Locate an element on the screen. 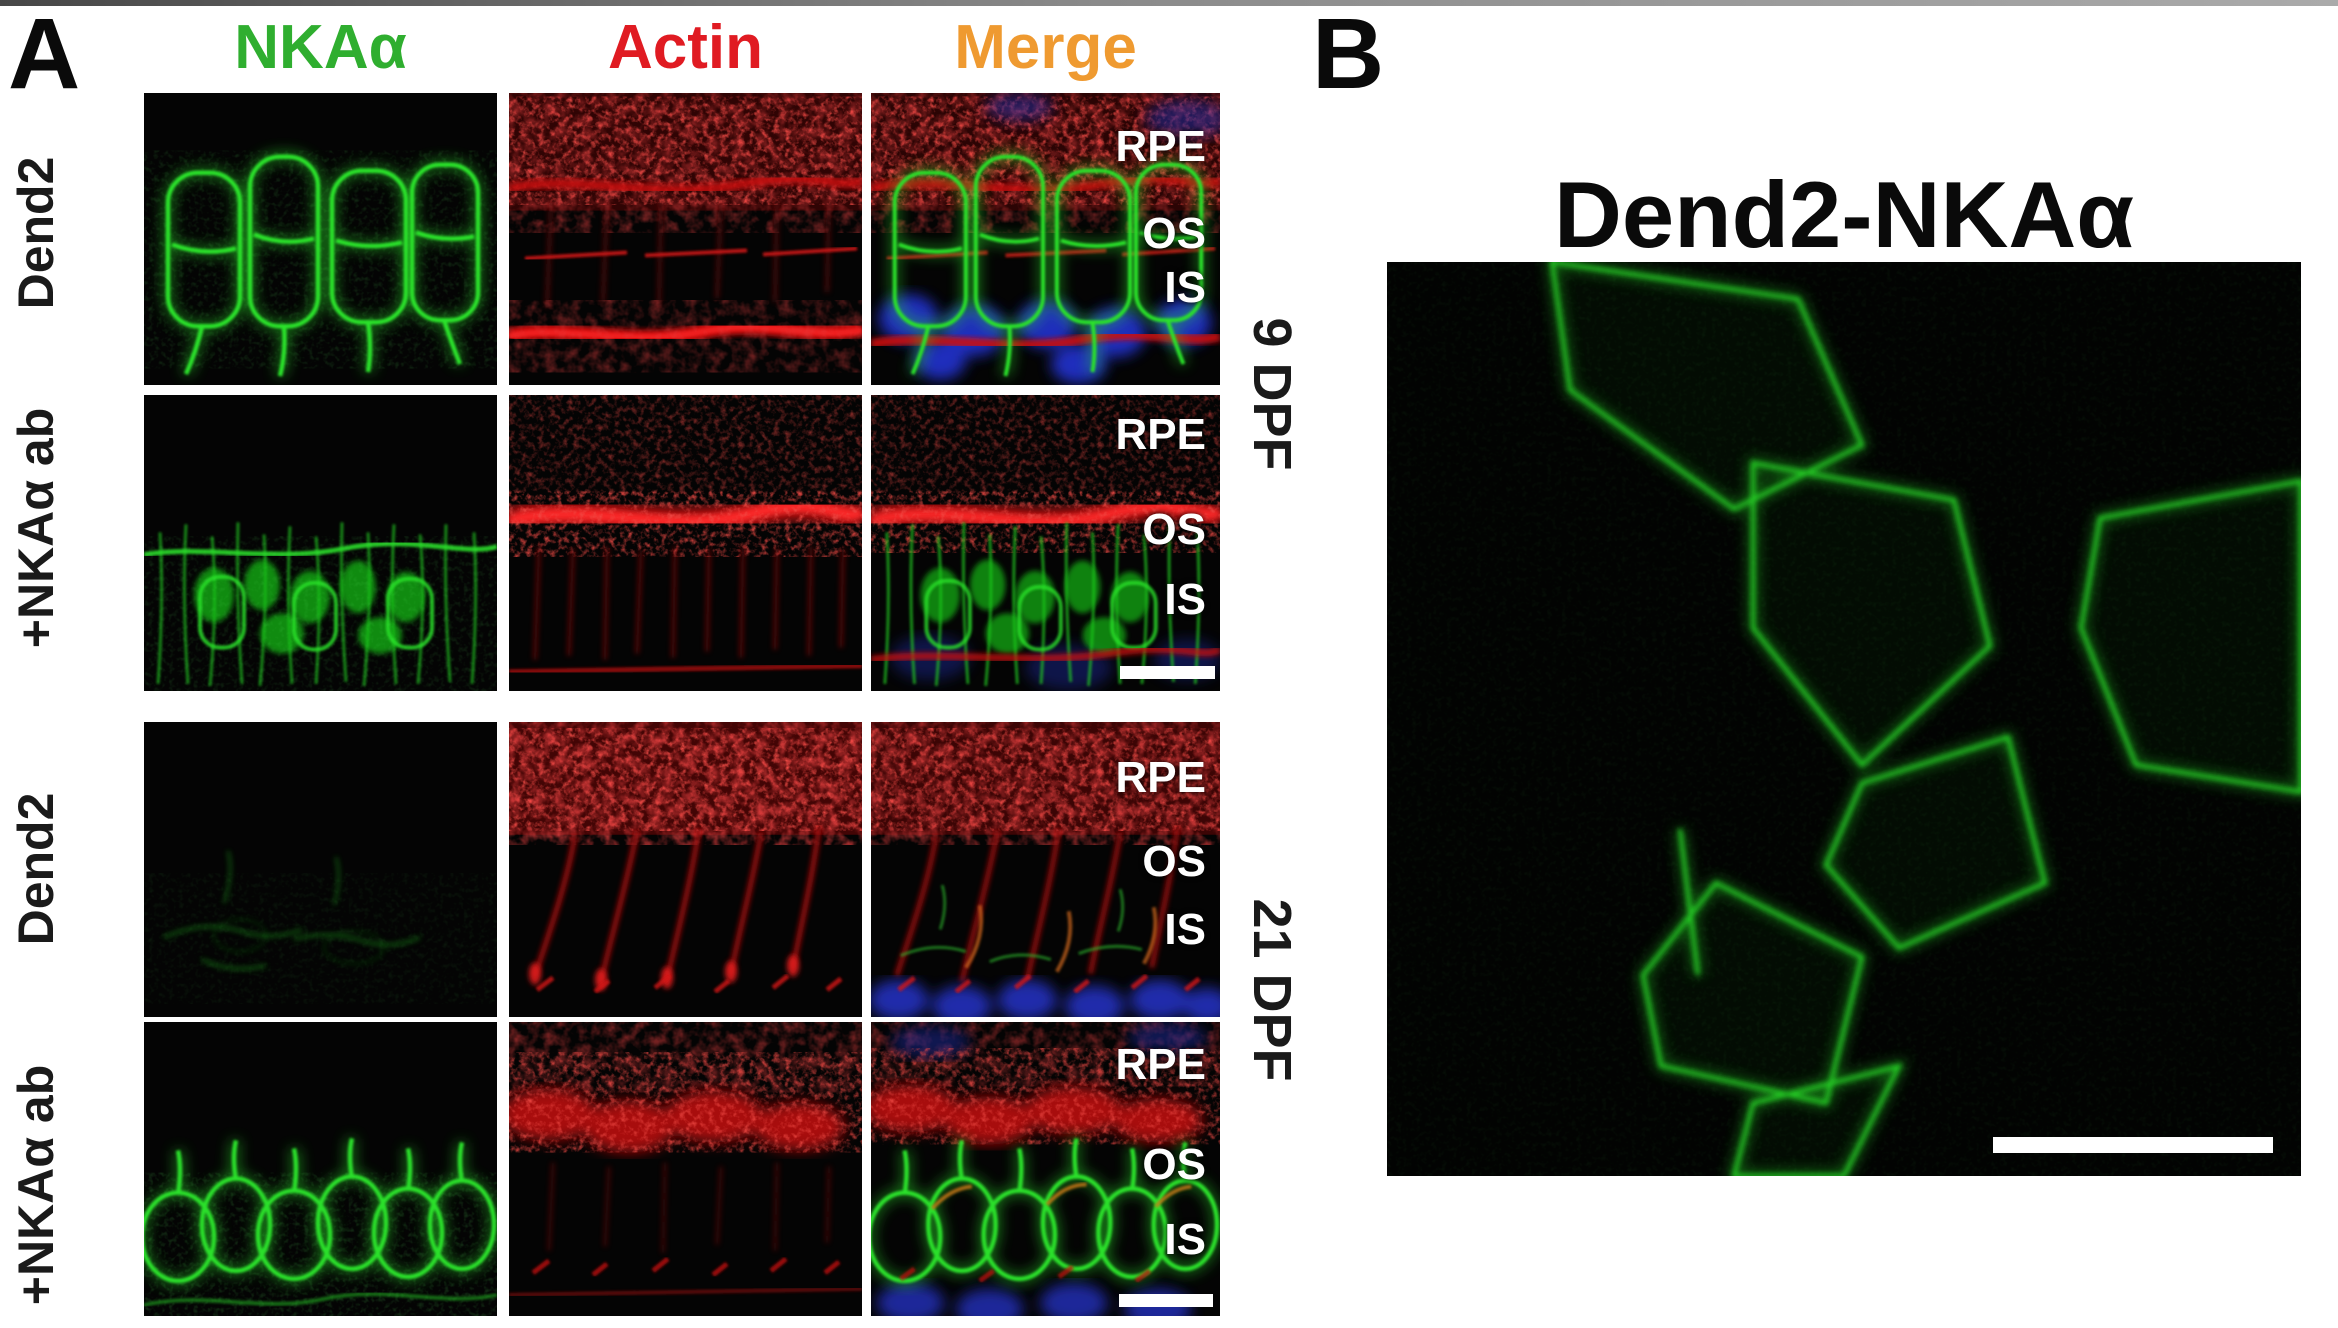 The width and height of the screenshot is (2338, 1328). micrograph-actin-nkaa-ab-9dpf is located at coordinates (685, 543).